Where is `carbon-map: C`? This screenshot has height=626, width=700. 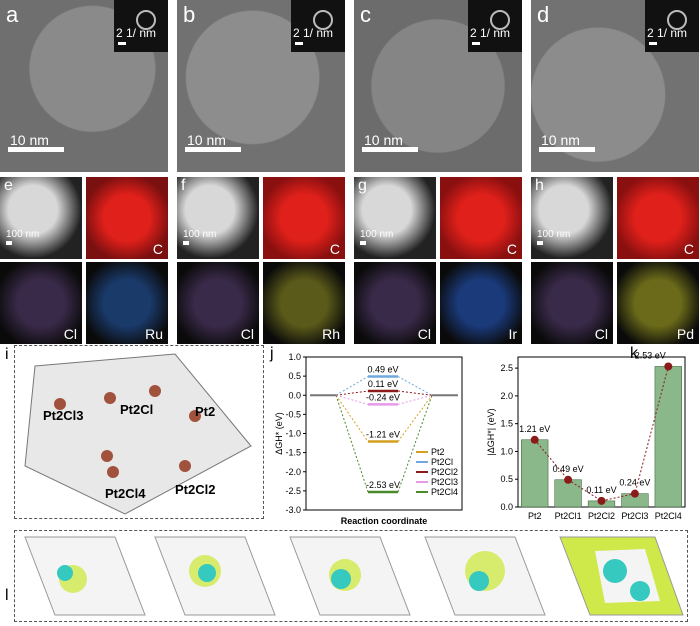 carbon-map: C is located at coordinates (658, 218).